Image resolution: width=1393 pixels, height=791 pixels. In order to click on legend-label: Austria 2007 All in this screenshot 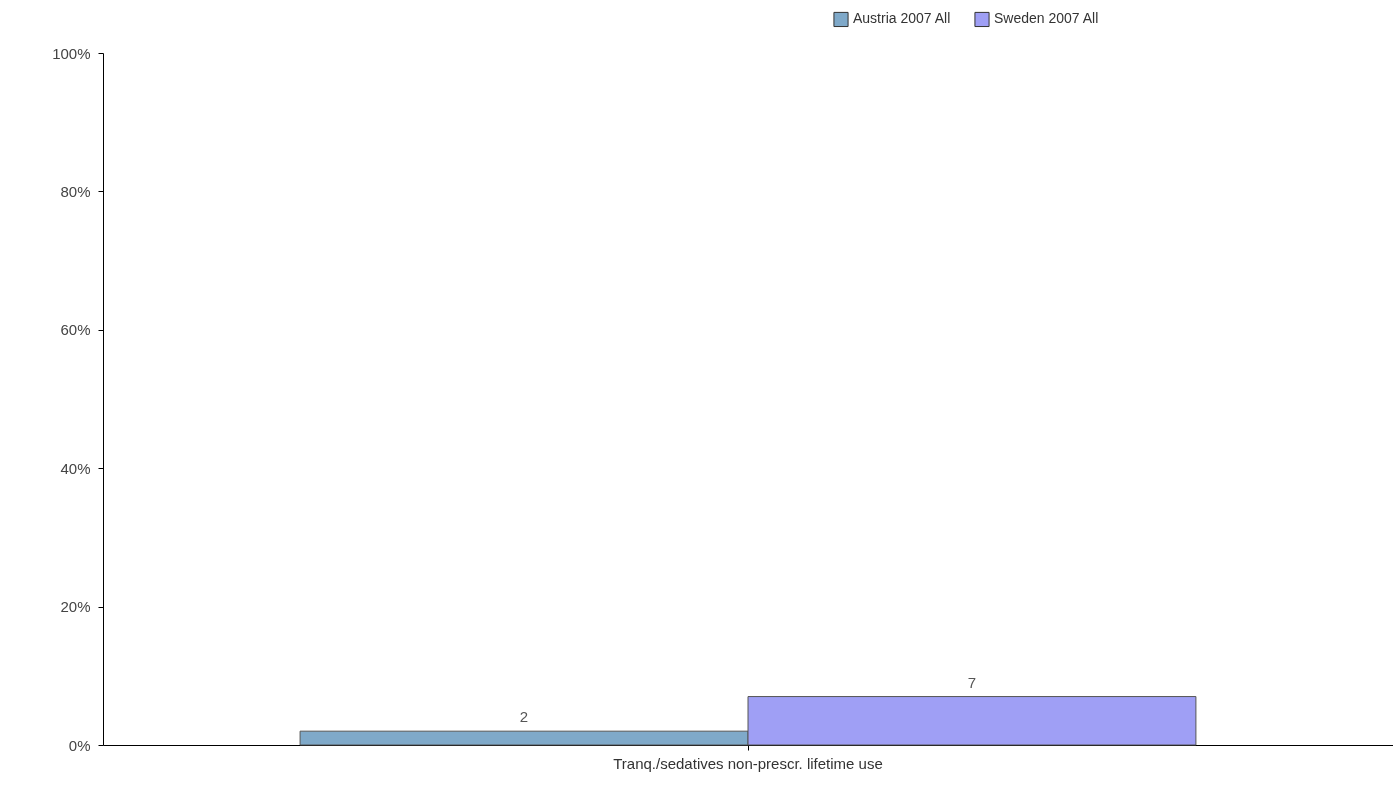, I will do `click(902, 18)`.